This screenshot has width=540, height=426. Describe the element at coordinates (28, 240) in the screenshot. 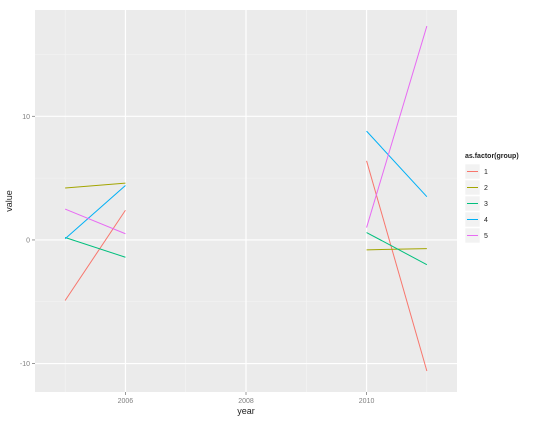

I see `y-tick-label: 0` at that location.